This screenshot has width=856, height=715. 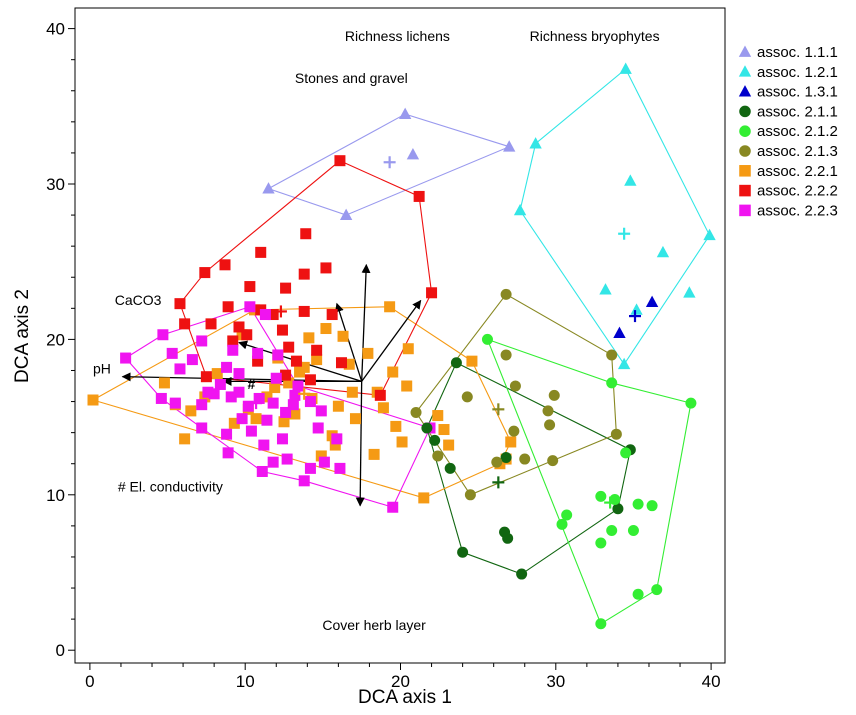 What do you see at coordinates (60, 650) in the screenshot?
I see `y-tick-label: 0` at bounding box center [60, 650].